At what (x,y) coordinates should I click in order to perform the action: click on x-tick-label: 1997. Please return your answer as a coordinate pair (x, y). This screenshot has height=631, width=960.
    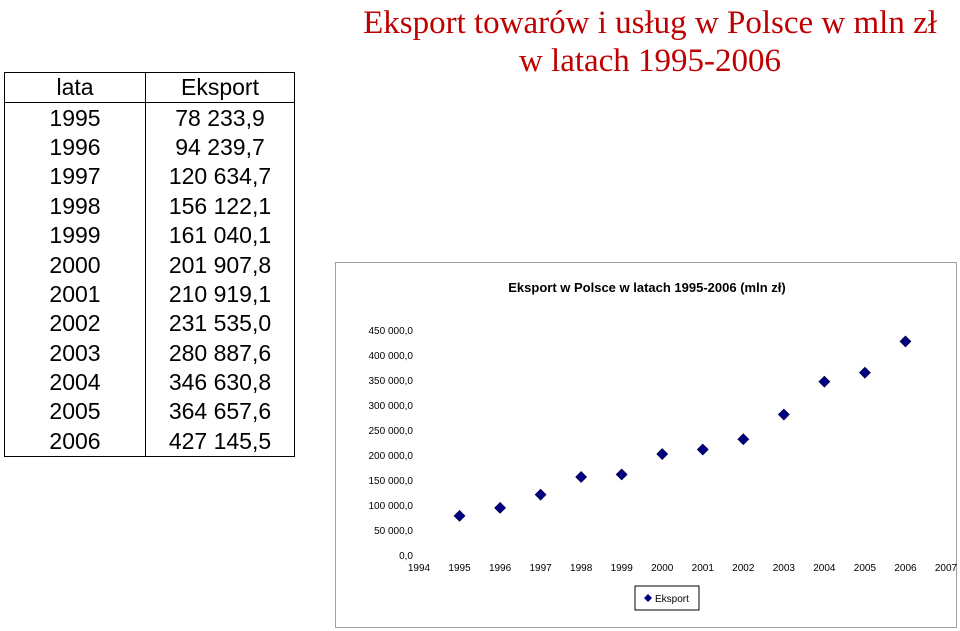
    Looking at the image, I should click on (540, 568).